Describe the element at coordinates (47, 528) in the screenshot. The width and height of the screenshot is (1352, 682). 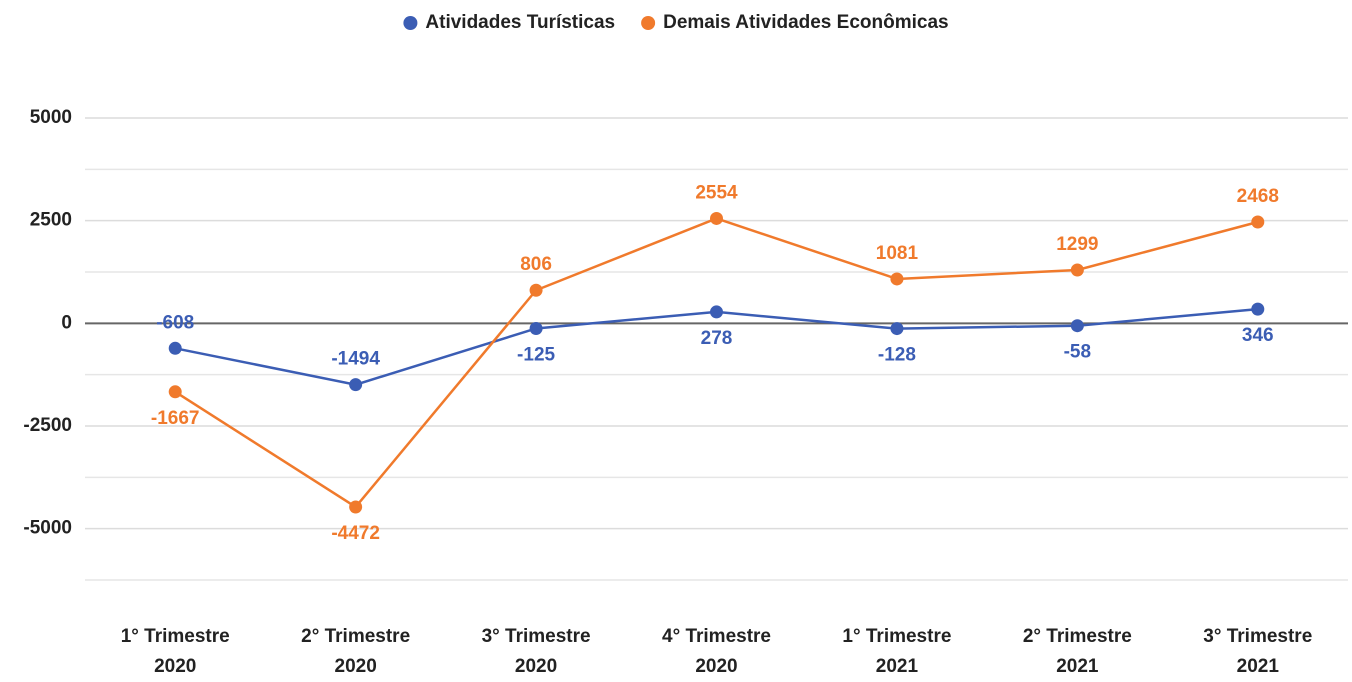
I see `y-tick-label: -5000` at that location.